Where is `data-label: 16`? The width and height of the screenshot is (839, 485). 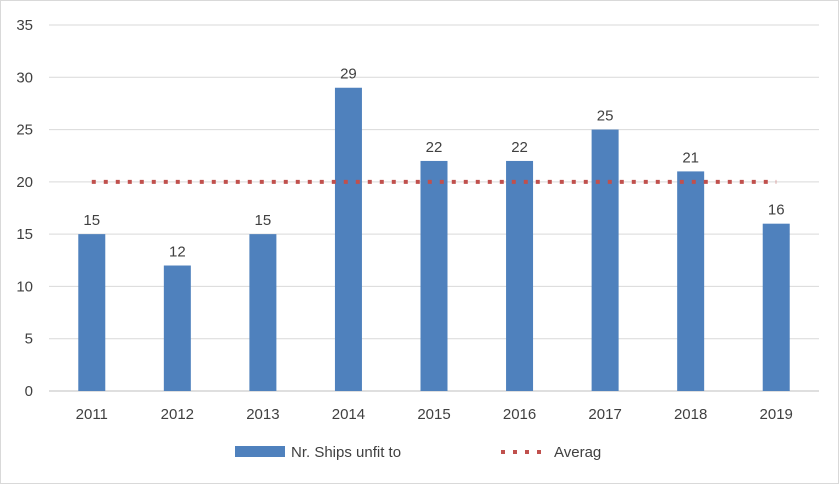 data-label: 16 is located at coordinates (776, 210).